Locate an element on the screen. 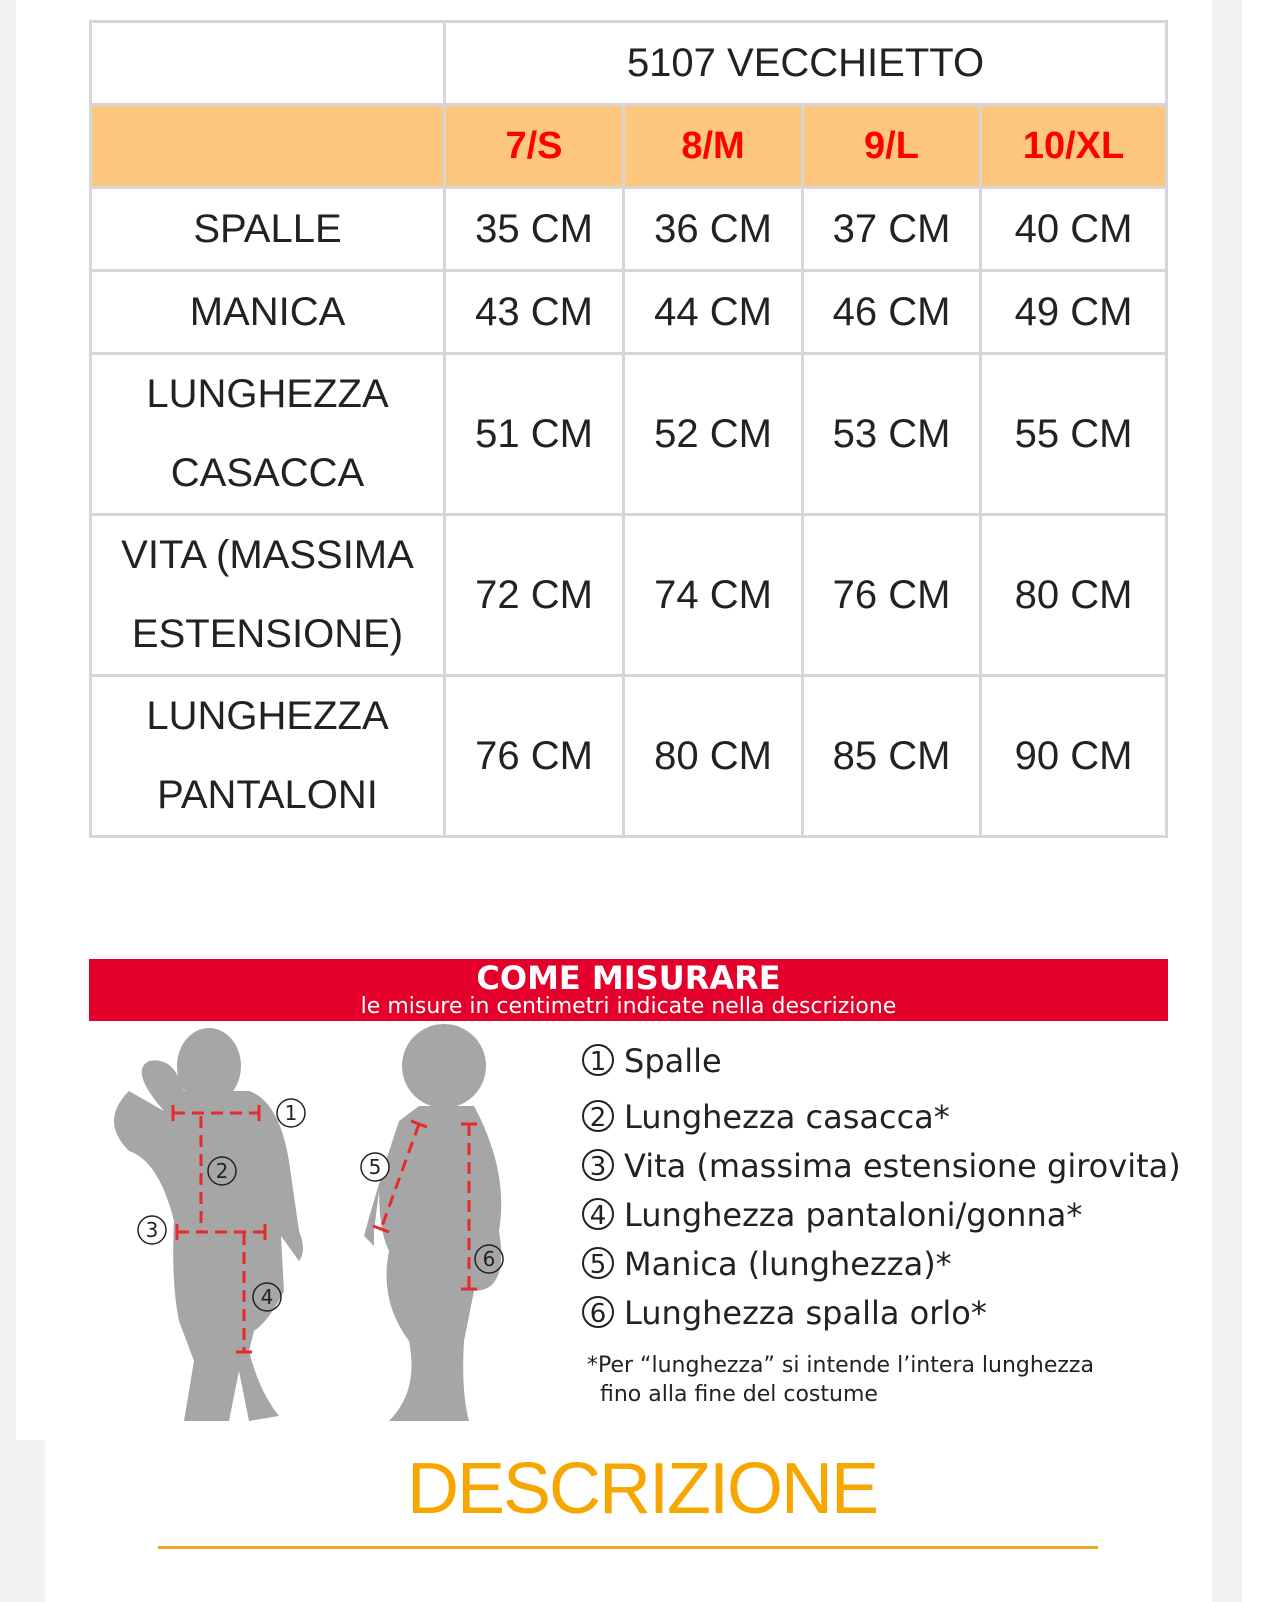 This screenshot has height=1602, width=1284. corner-cell is located at coordinates (267, 63).